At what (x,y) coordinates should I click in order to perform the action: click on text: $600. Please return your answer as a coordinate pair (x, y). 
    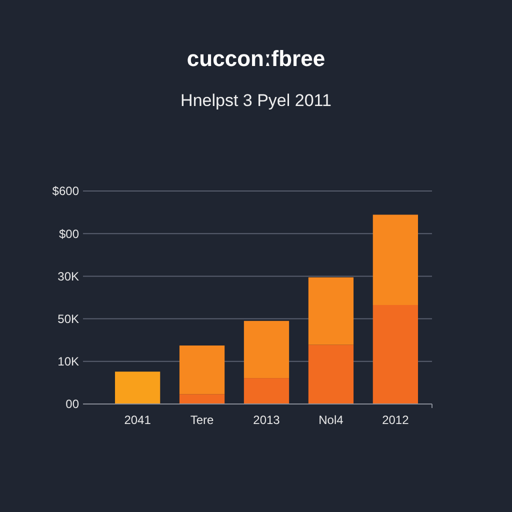
    Looking at the image, I should click on (66, 191).